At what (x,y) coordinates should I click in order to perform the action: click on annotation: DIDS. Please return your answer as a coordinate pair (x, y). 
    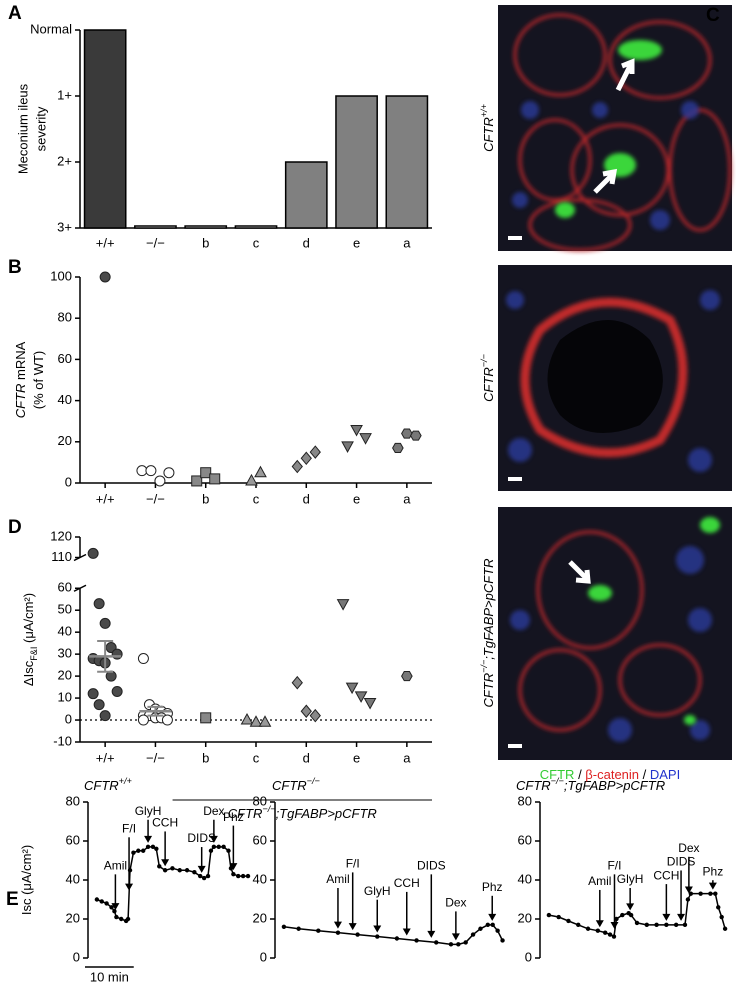
    Looking at the image, I should click on (201, 838).